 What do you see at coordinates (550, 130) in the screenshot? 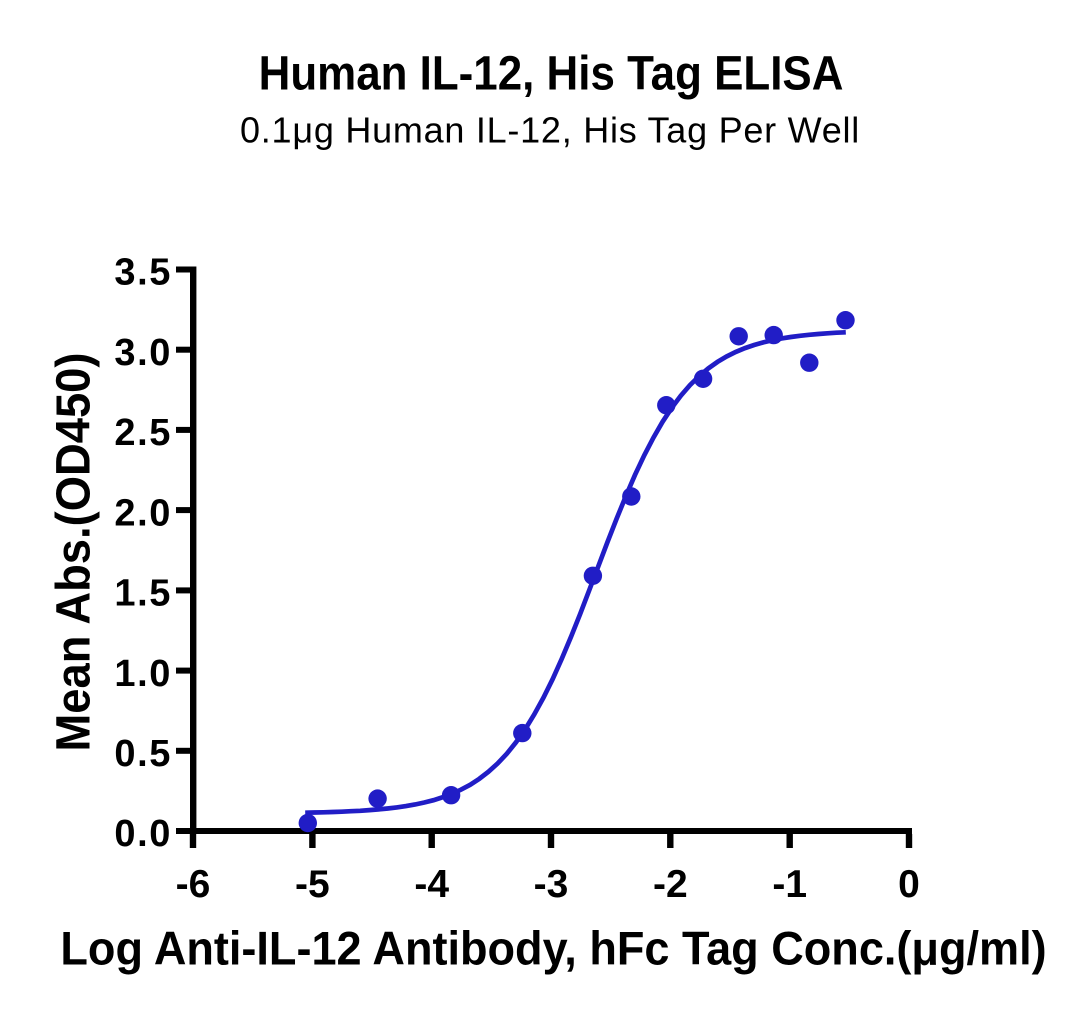
I see `svg-text:0.1μg Human IL-12, His Tag Per: 0.1μg Human IL-12, His Tag Per Well` at bounding box center [550, 130].